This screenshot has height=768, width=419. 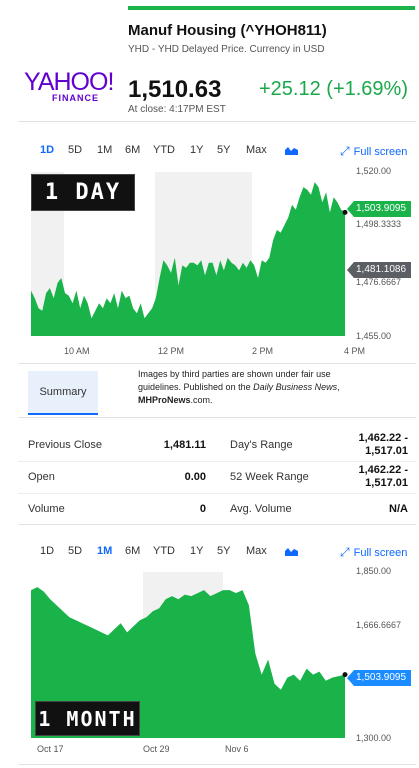 What do you see at coordinates (237, 749) in the screenshot?
I see `x-axis-tick-label: Nov 6` at bounding box center [237, 749].